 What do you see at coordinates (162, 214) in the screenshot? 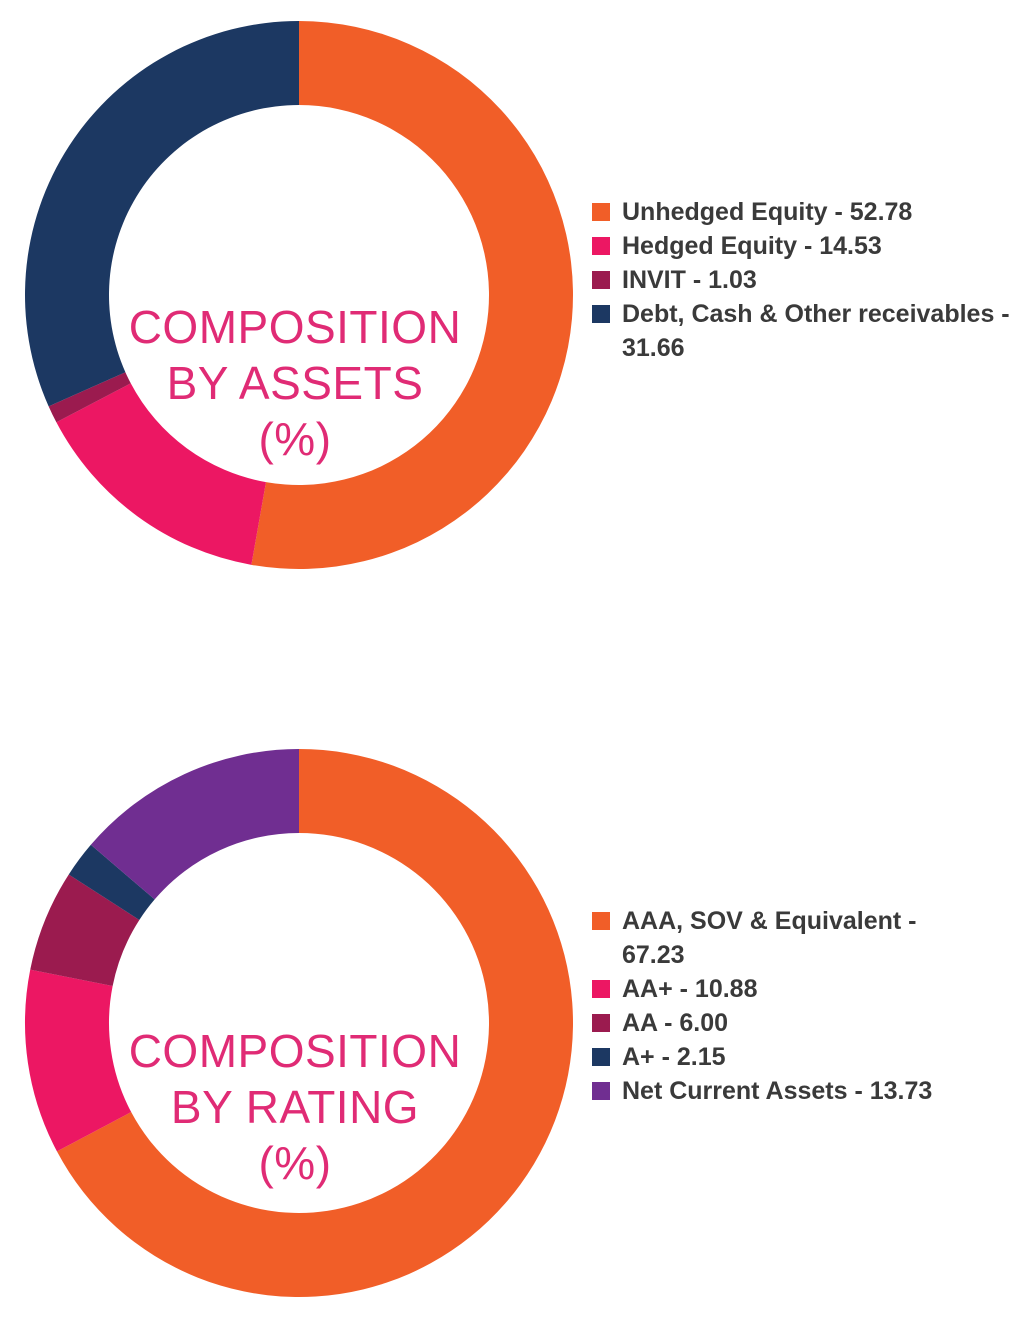
I see `slice-debt-cash-other-receivables` at bounding box center [162, 214].